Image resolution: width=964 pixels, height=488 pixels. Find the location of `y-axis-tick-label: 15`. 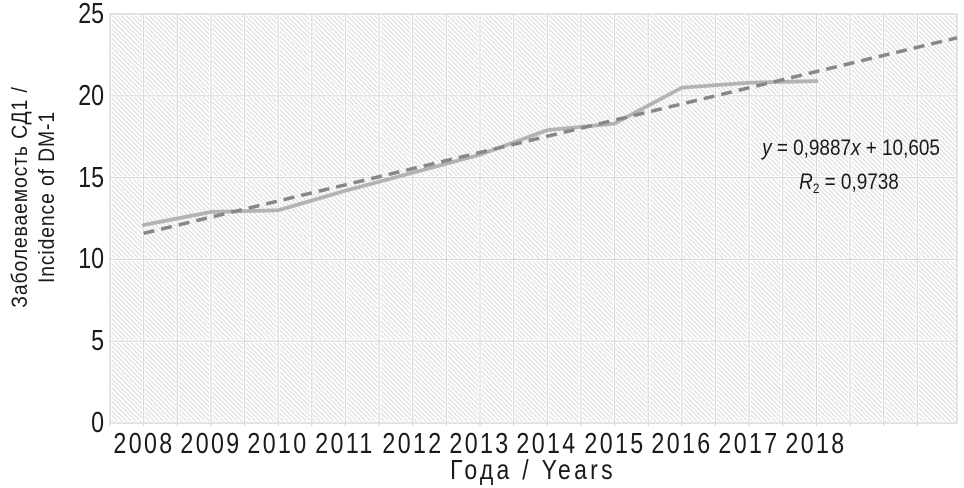

y-axis-tick-label: 15 is located at coordinates (91, 177).